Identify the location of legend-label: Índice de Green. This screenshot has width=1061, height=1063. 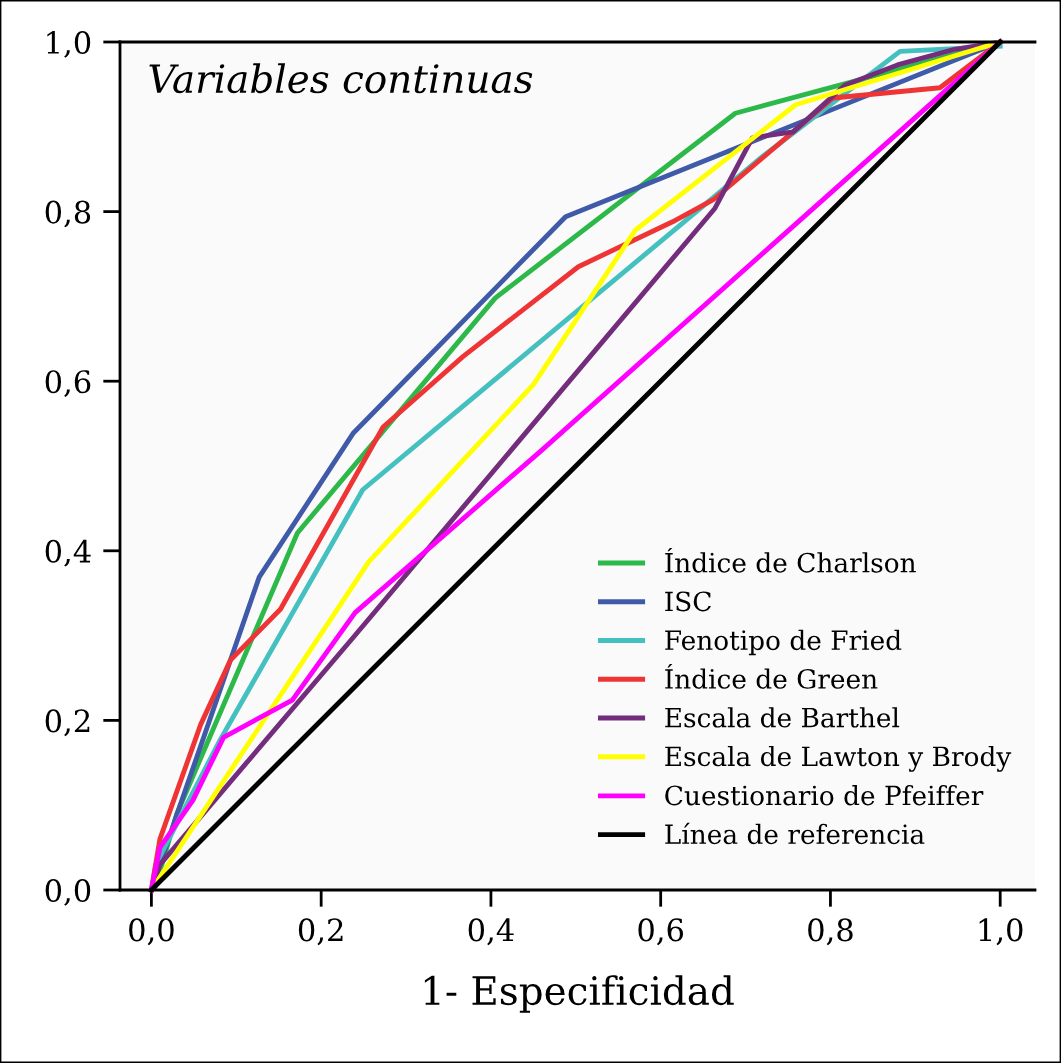
(771, 676).